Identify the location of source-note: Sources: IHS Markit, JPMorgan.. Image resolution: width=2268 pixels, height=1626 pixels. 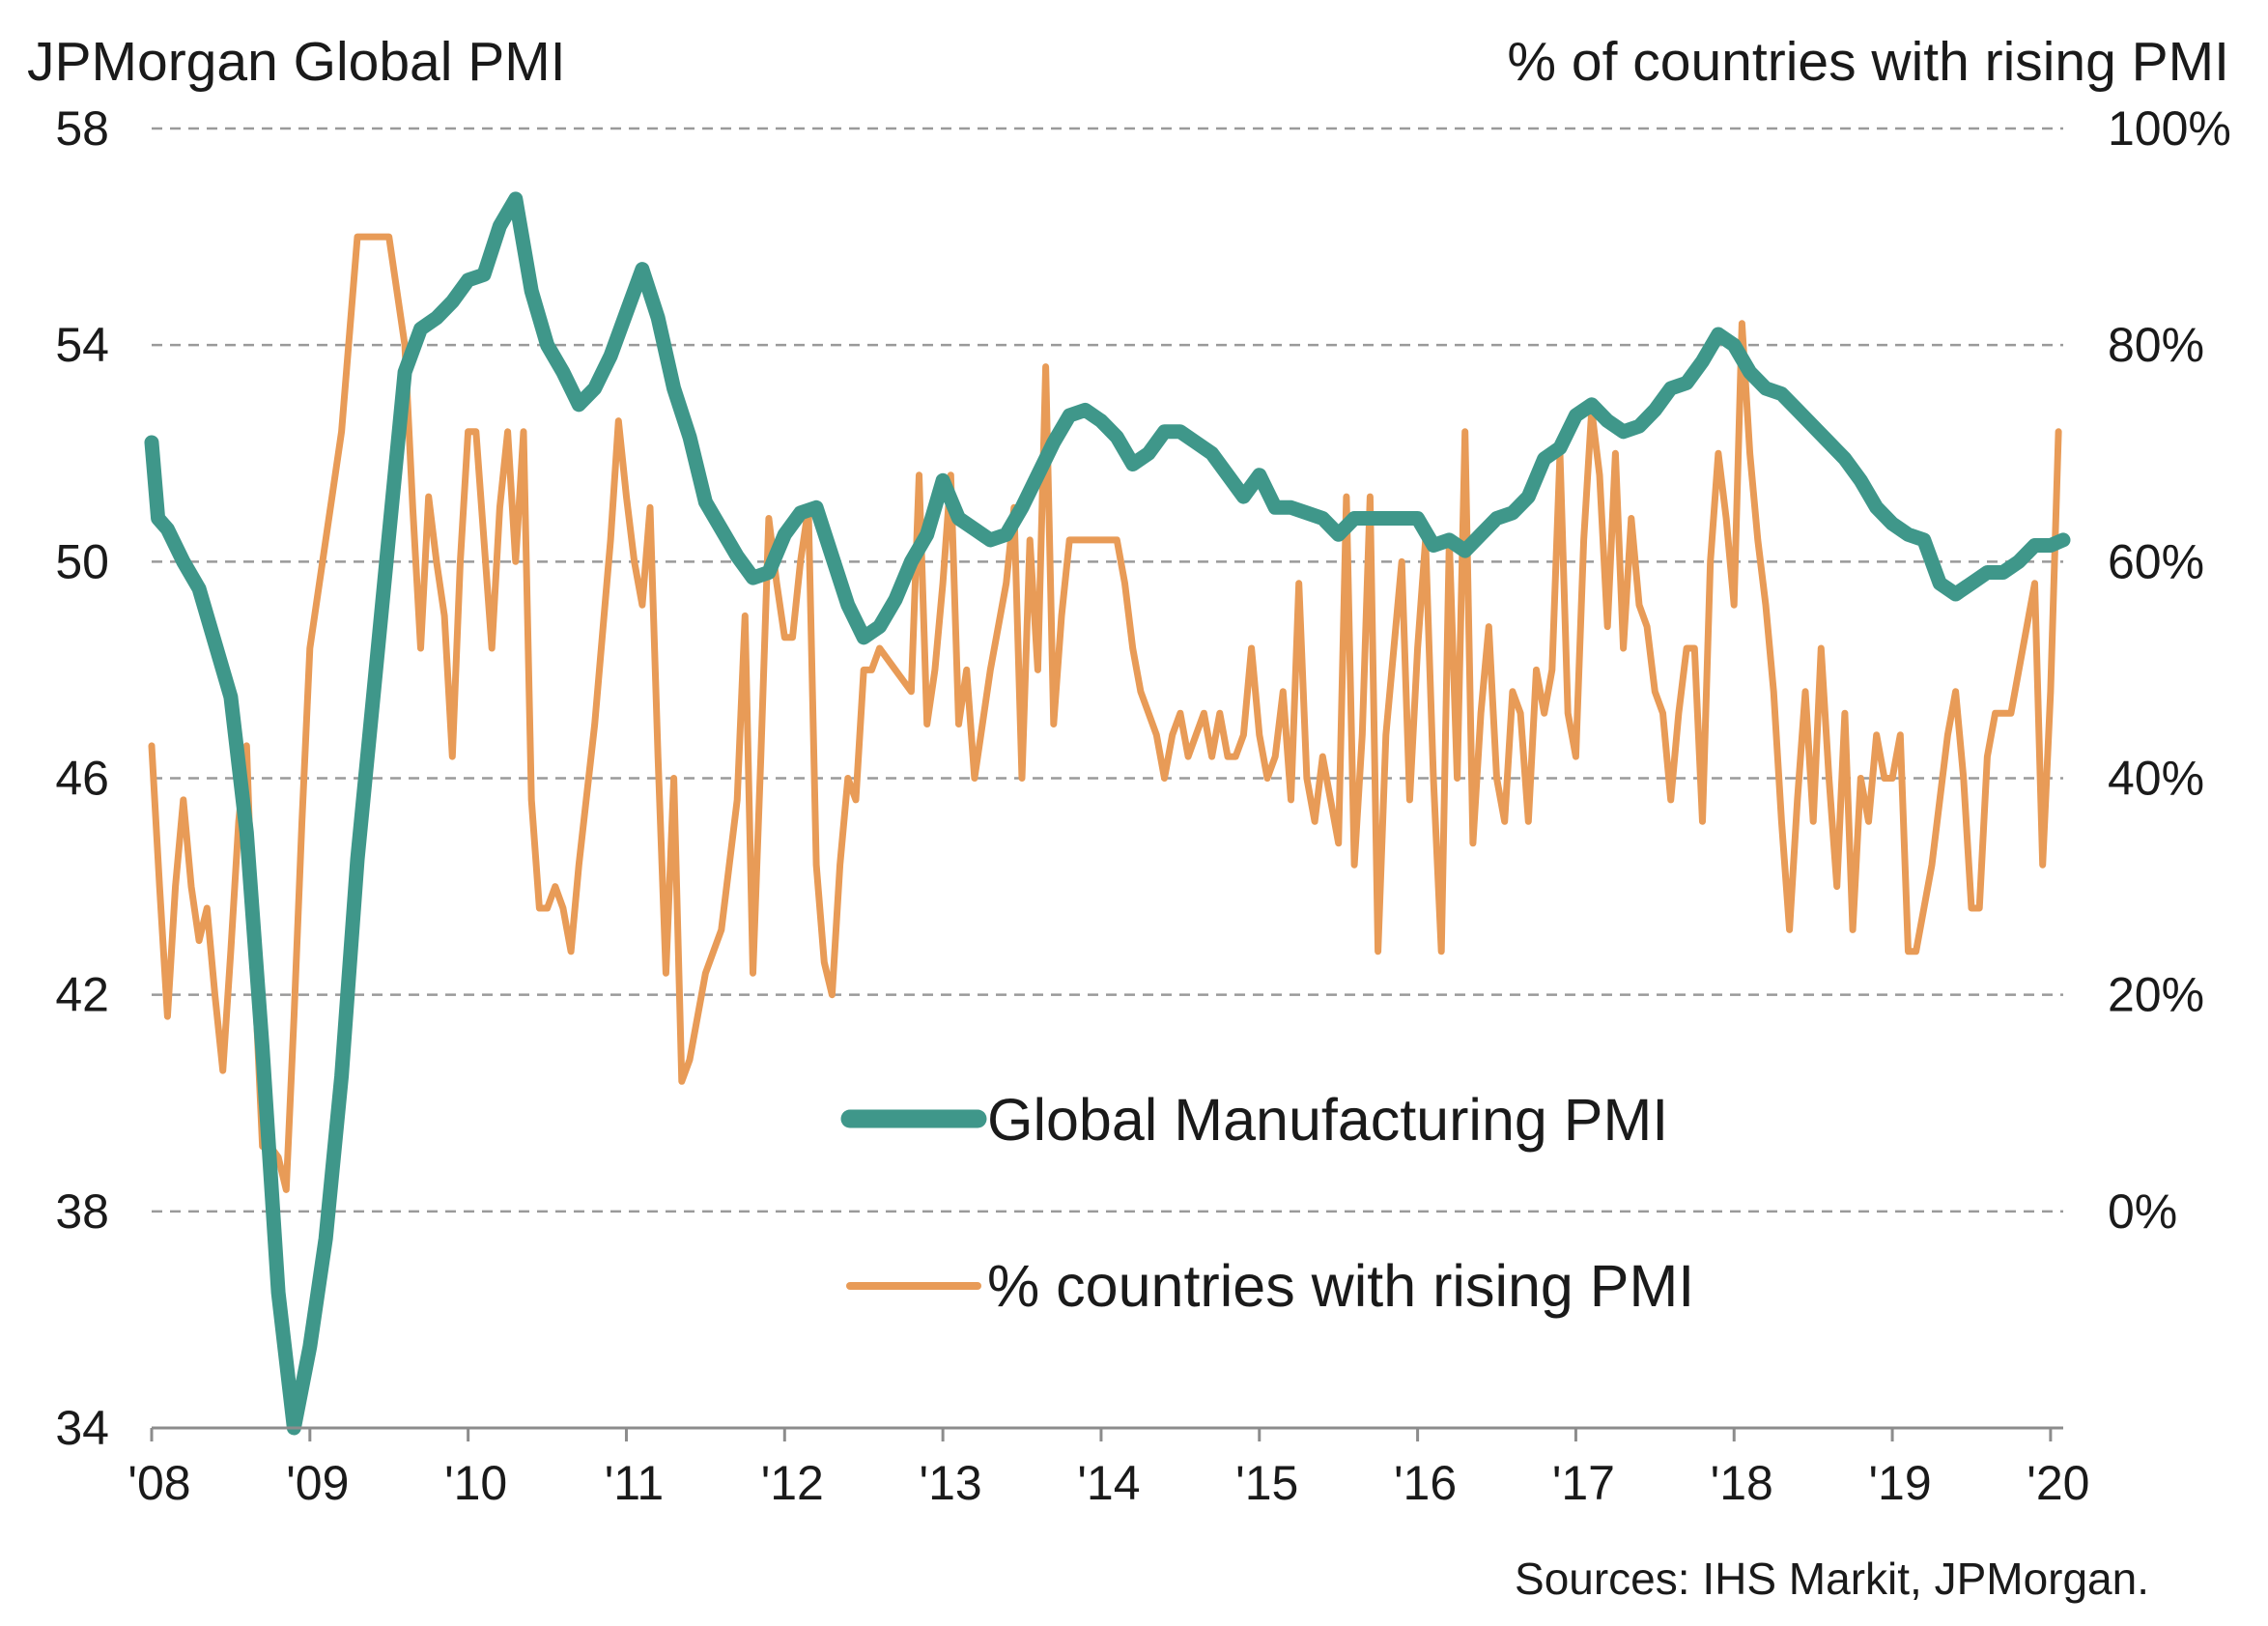
(1832, 1579).